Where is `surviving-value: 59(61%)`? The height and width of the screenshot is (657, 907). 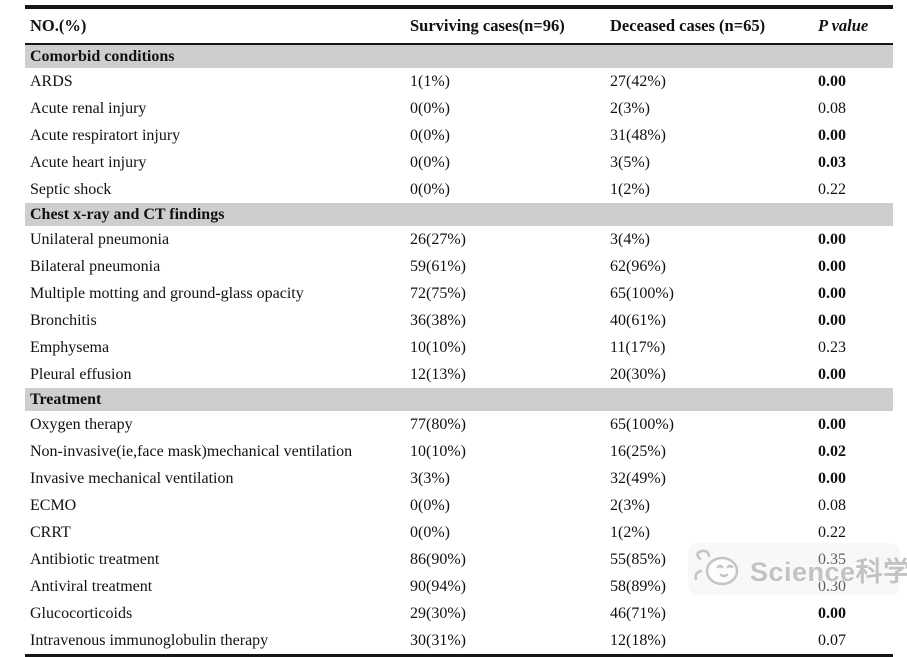
surviving-value: 59(61%) is located at coordinates (438, 266).